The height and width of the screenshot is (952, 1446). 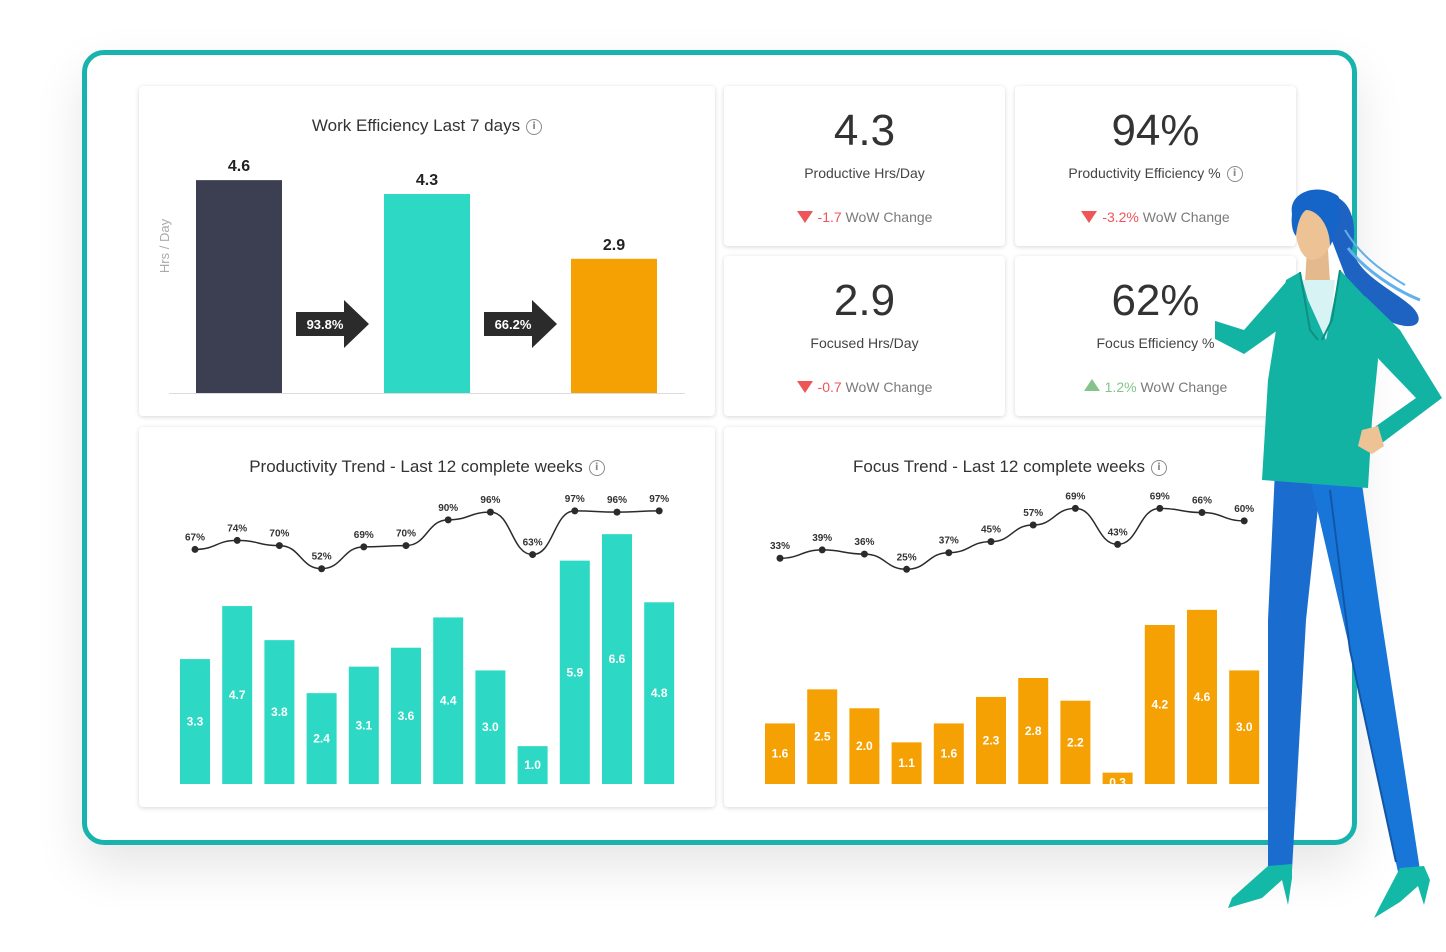 What do you see at coordinates (991, 530) in the screenshot?
I see `trend-point-label: 45%` at bounding box center [991, 530].